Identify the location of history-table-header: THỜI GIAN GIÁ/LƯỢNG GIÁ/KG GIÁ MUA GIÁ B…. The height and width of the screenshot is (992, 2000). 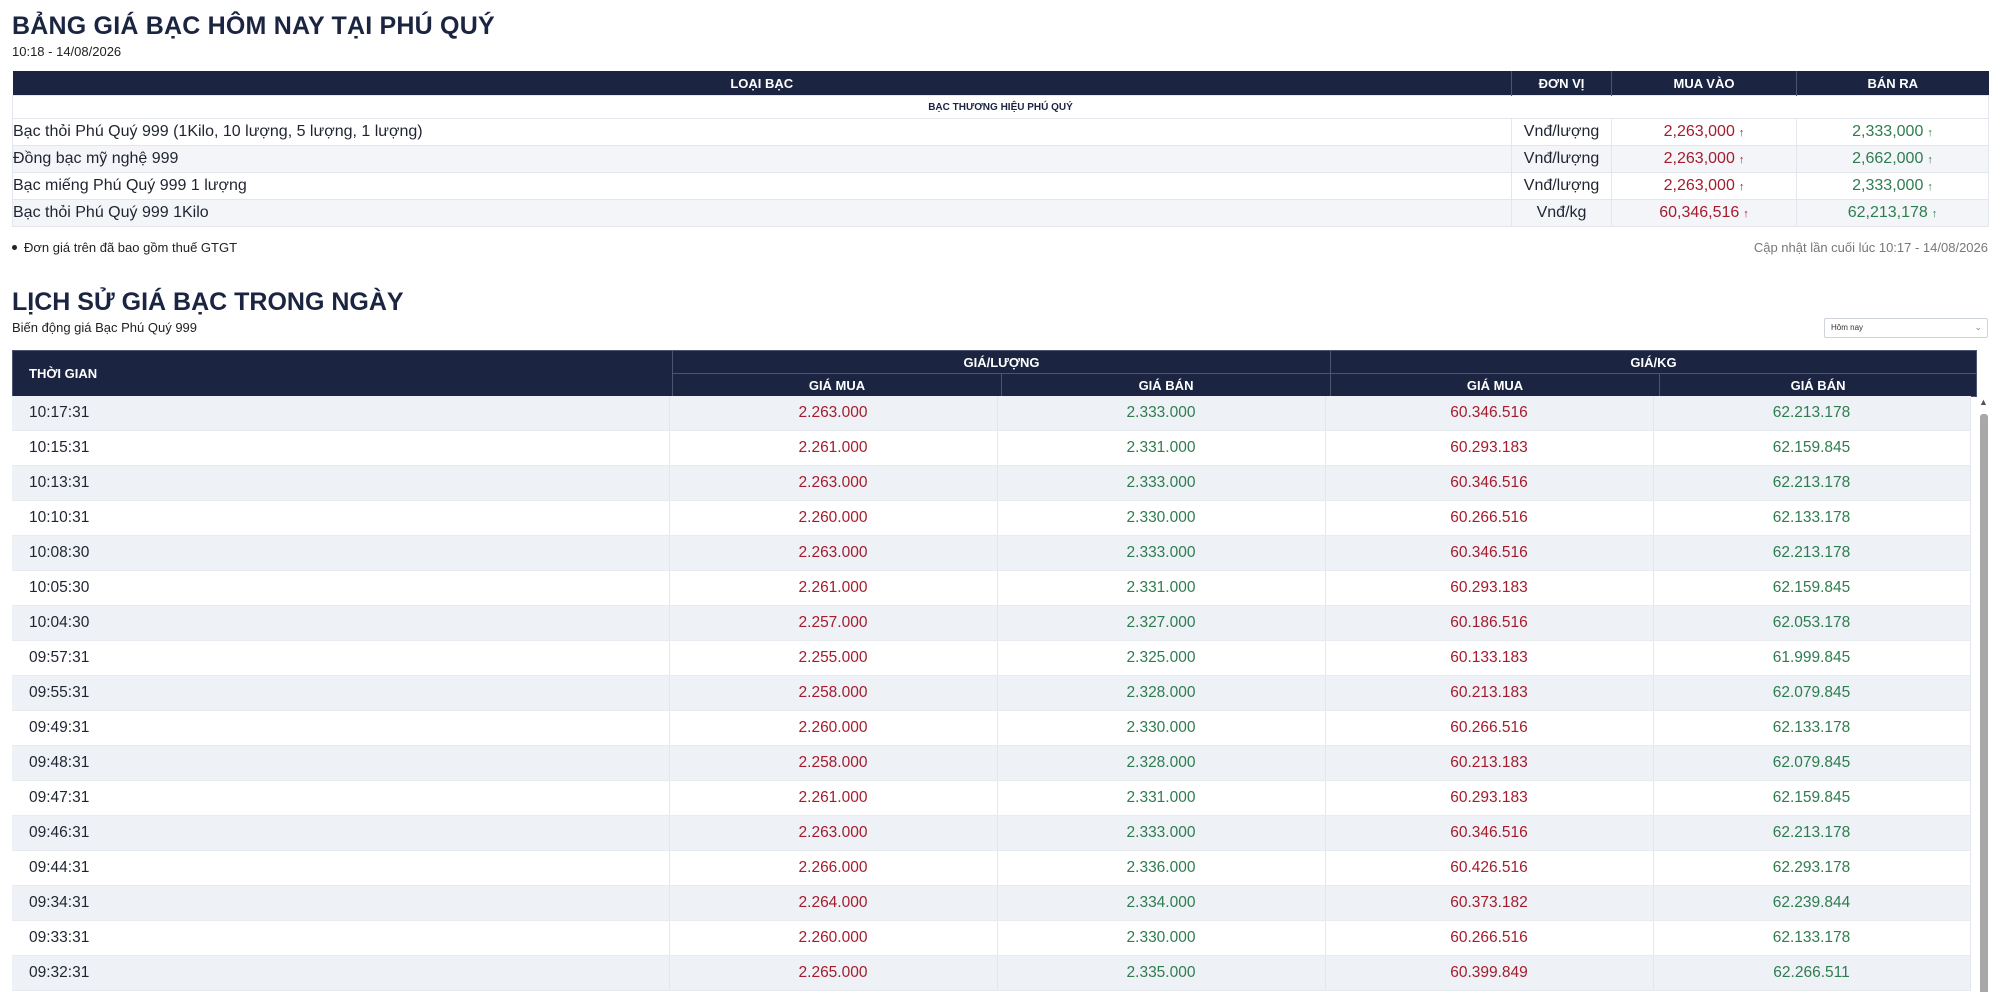
(995, 373).